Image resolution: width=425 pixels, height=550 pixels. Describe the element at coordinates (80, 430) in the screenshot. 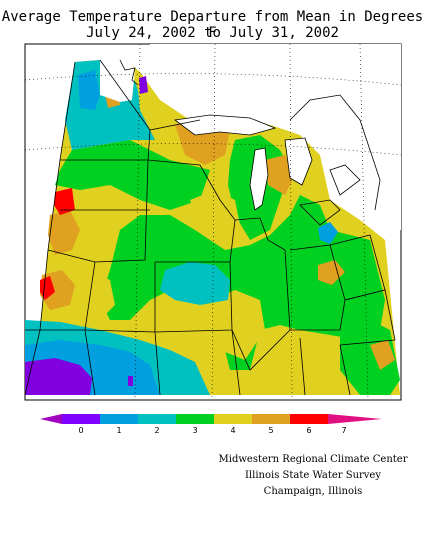

I see `legend-tick-0: 0` at that location.